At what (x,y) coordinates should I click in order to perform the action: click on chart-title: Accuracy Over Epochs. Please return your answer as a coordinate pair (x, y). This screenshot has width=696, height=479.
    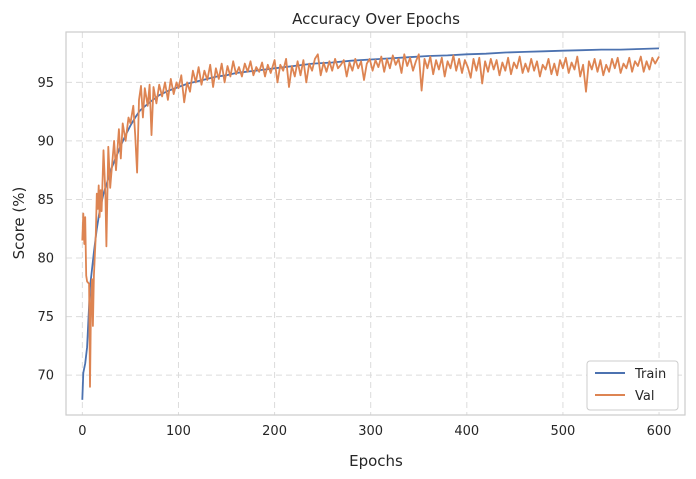
    Looking at the image, I should click on (376, 19).